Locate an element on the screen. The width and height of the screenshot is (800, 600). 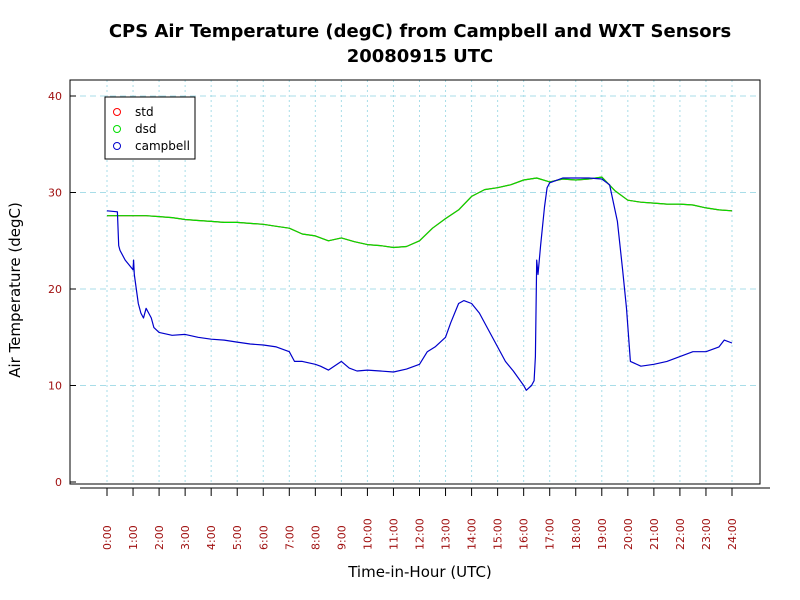
x-tick-label-10: 10:00 is located at coordinates (367, 534).